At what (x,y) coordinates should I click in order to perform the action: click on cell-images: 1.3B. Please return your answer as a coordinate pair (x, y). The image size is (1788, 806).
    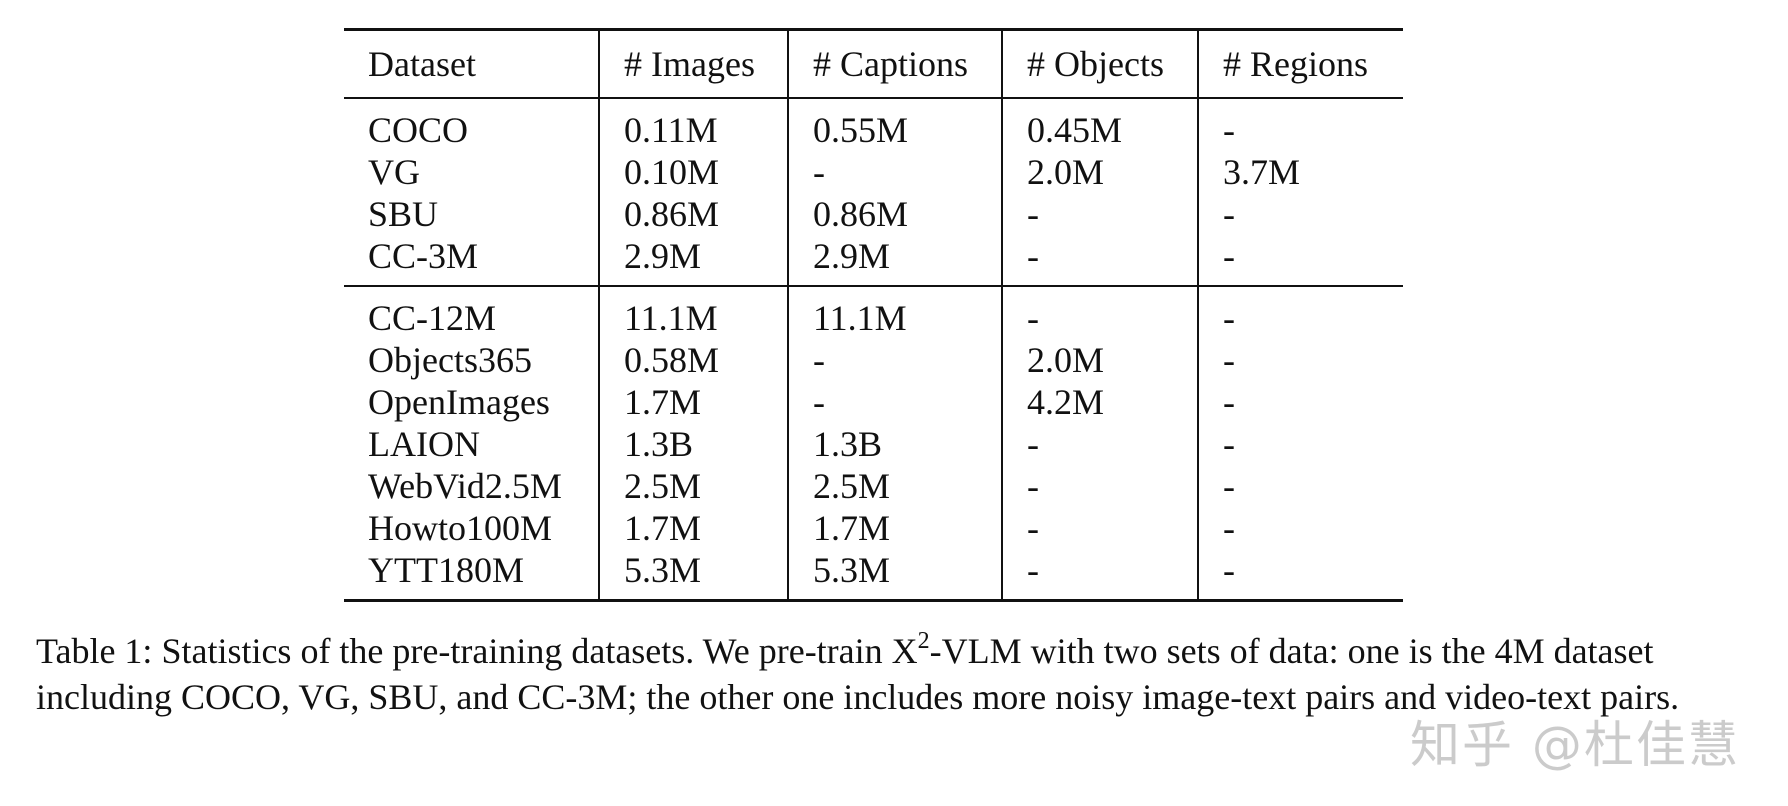
    Looking at the image, I should click on (693, 444).